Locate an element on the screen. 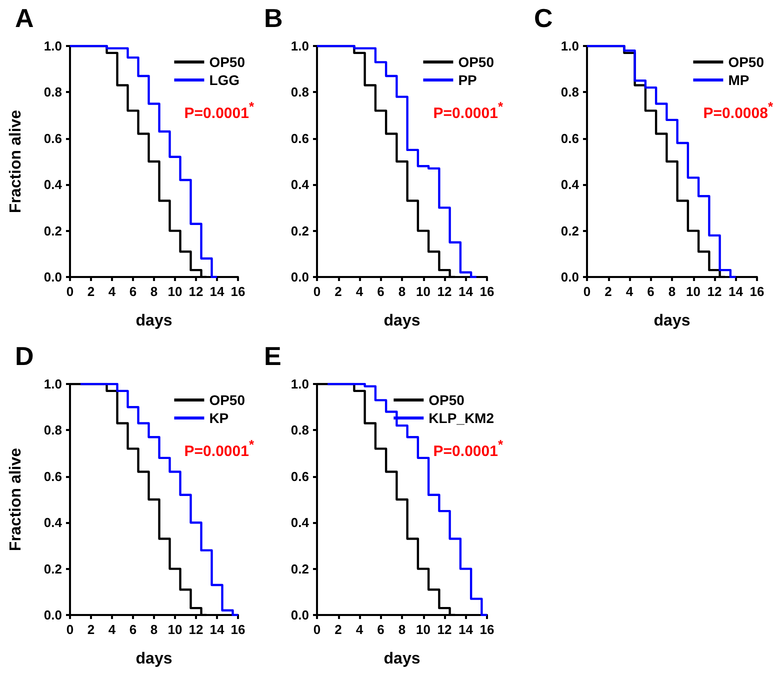 The image size is (780, 682). legend-label: KP is located at coordinates (219, 418).